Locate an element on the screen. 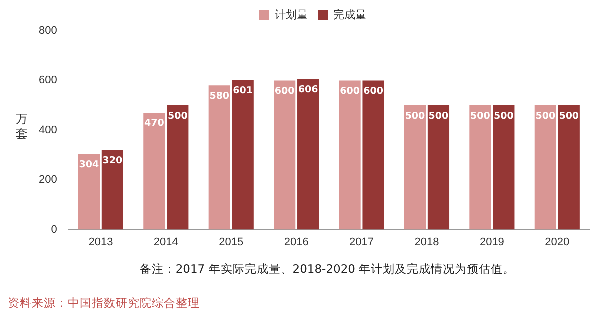  y-tick-label: 400 is located at coordinates (48, 130).